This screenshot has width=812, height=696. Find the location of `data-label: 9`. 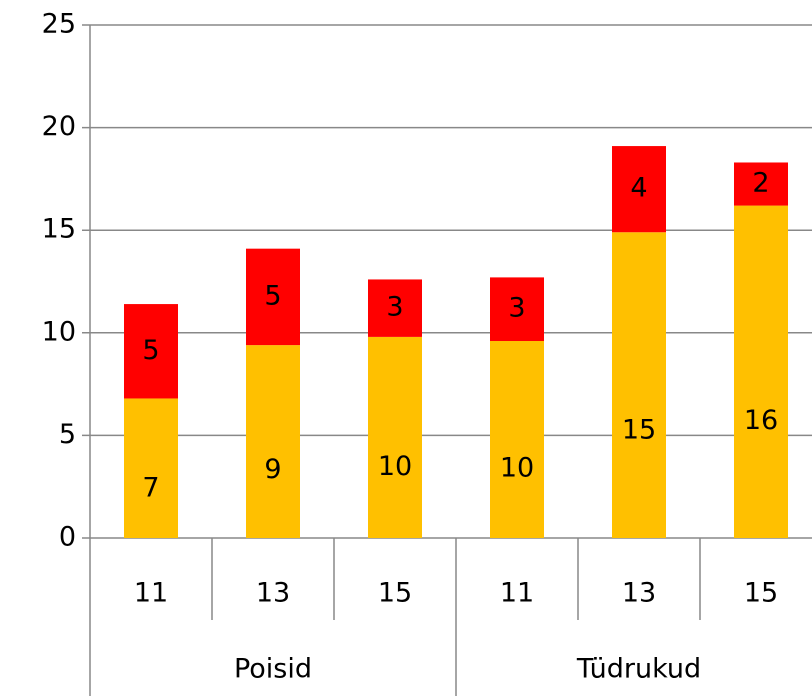

data-label: 9 is located at coordinates (272, 469).